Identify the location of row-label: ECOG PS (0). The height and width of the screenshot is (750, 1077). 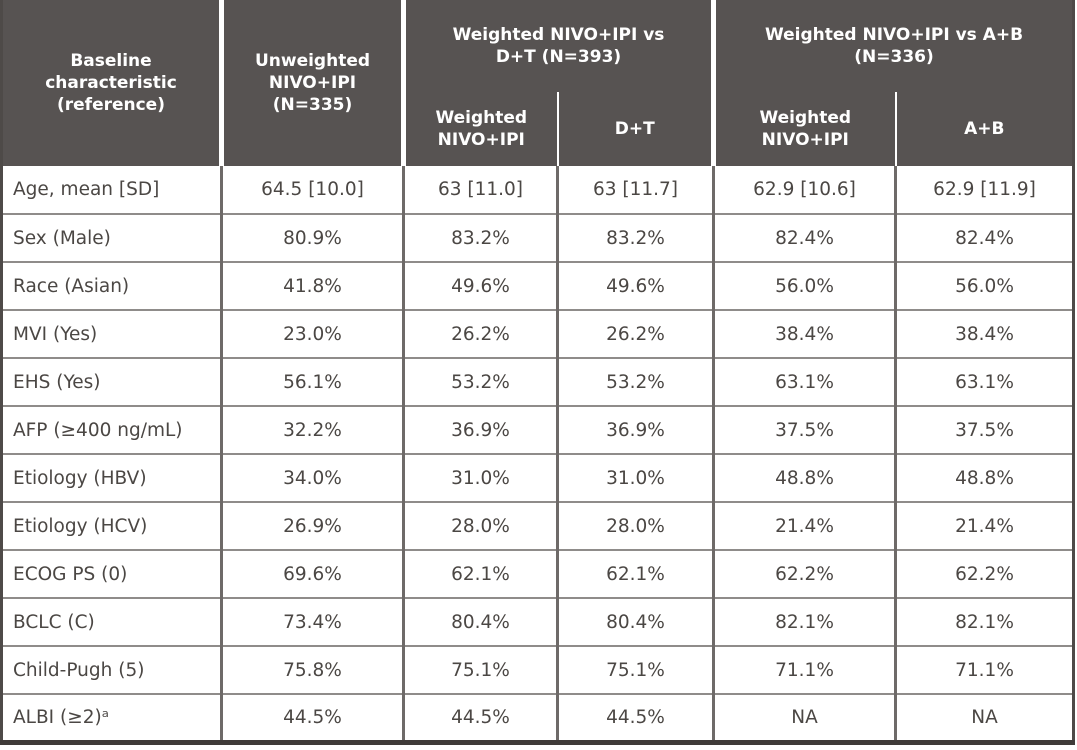
(112, 575).